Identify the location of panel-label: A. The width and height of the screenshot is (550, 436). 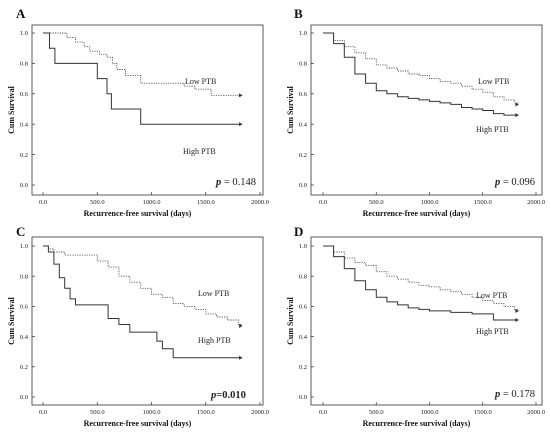
(21, 13).